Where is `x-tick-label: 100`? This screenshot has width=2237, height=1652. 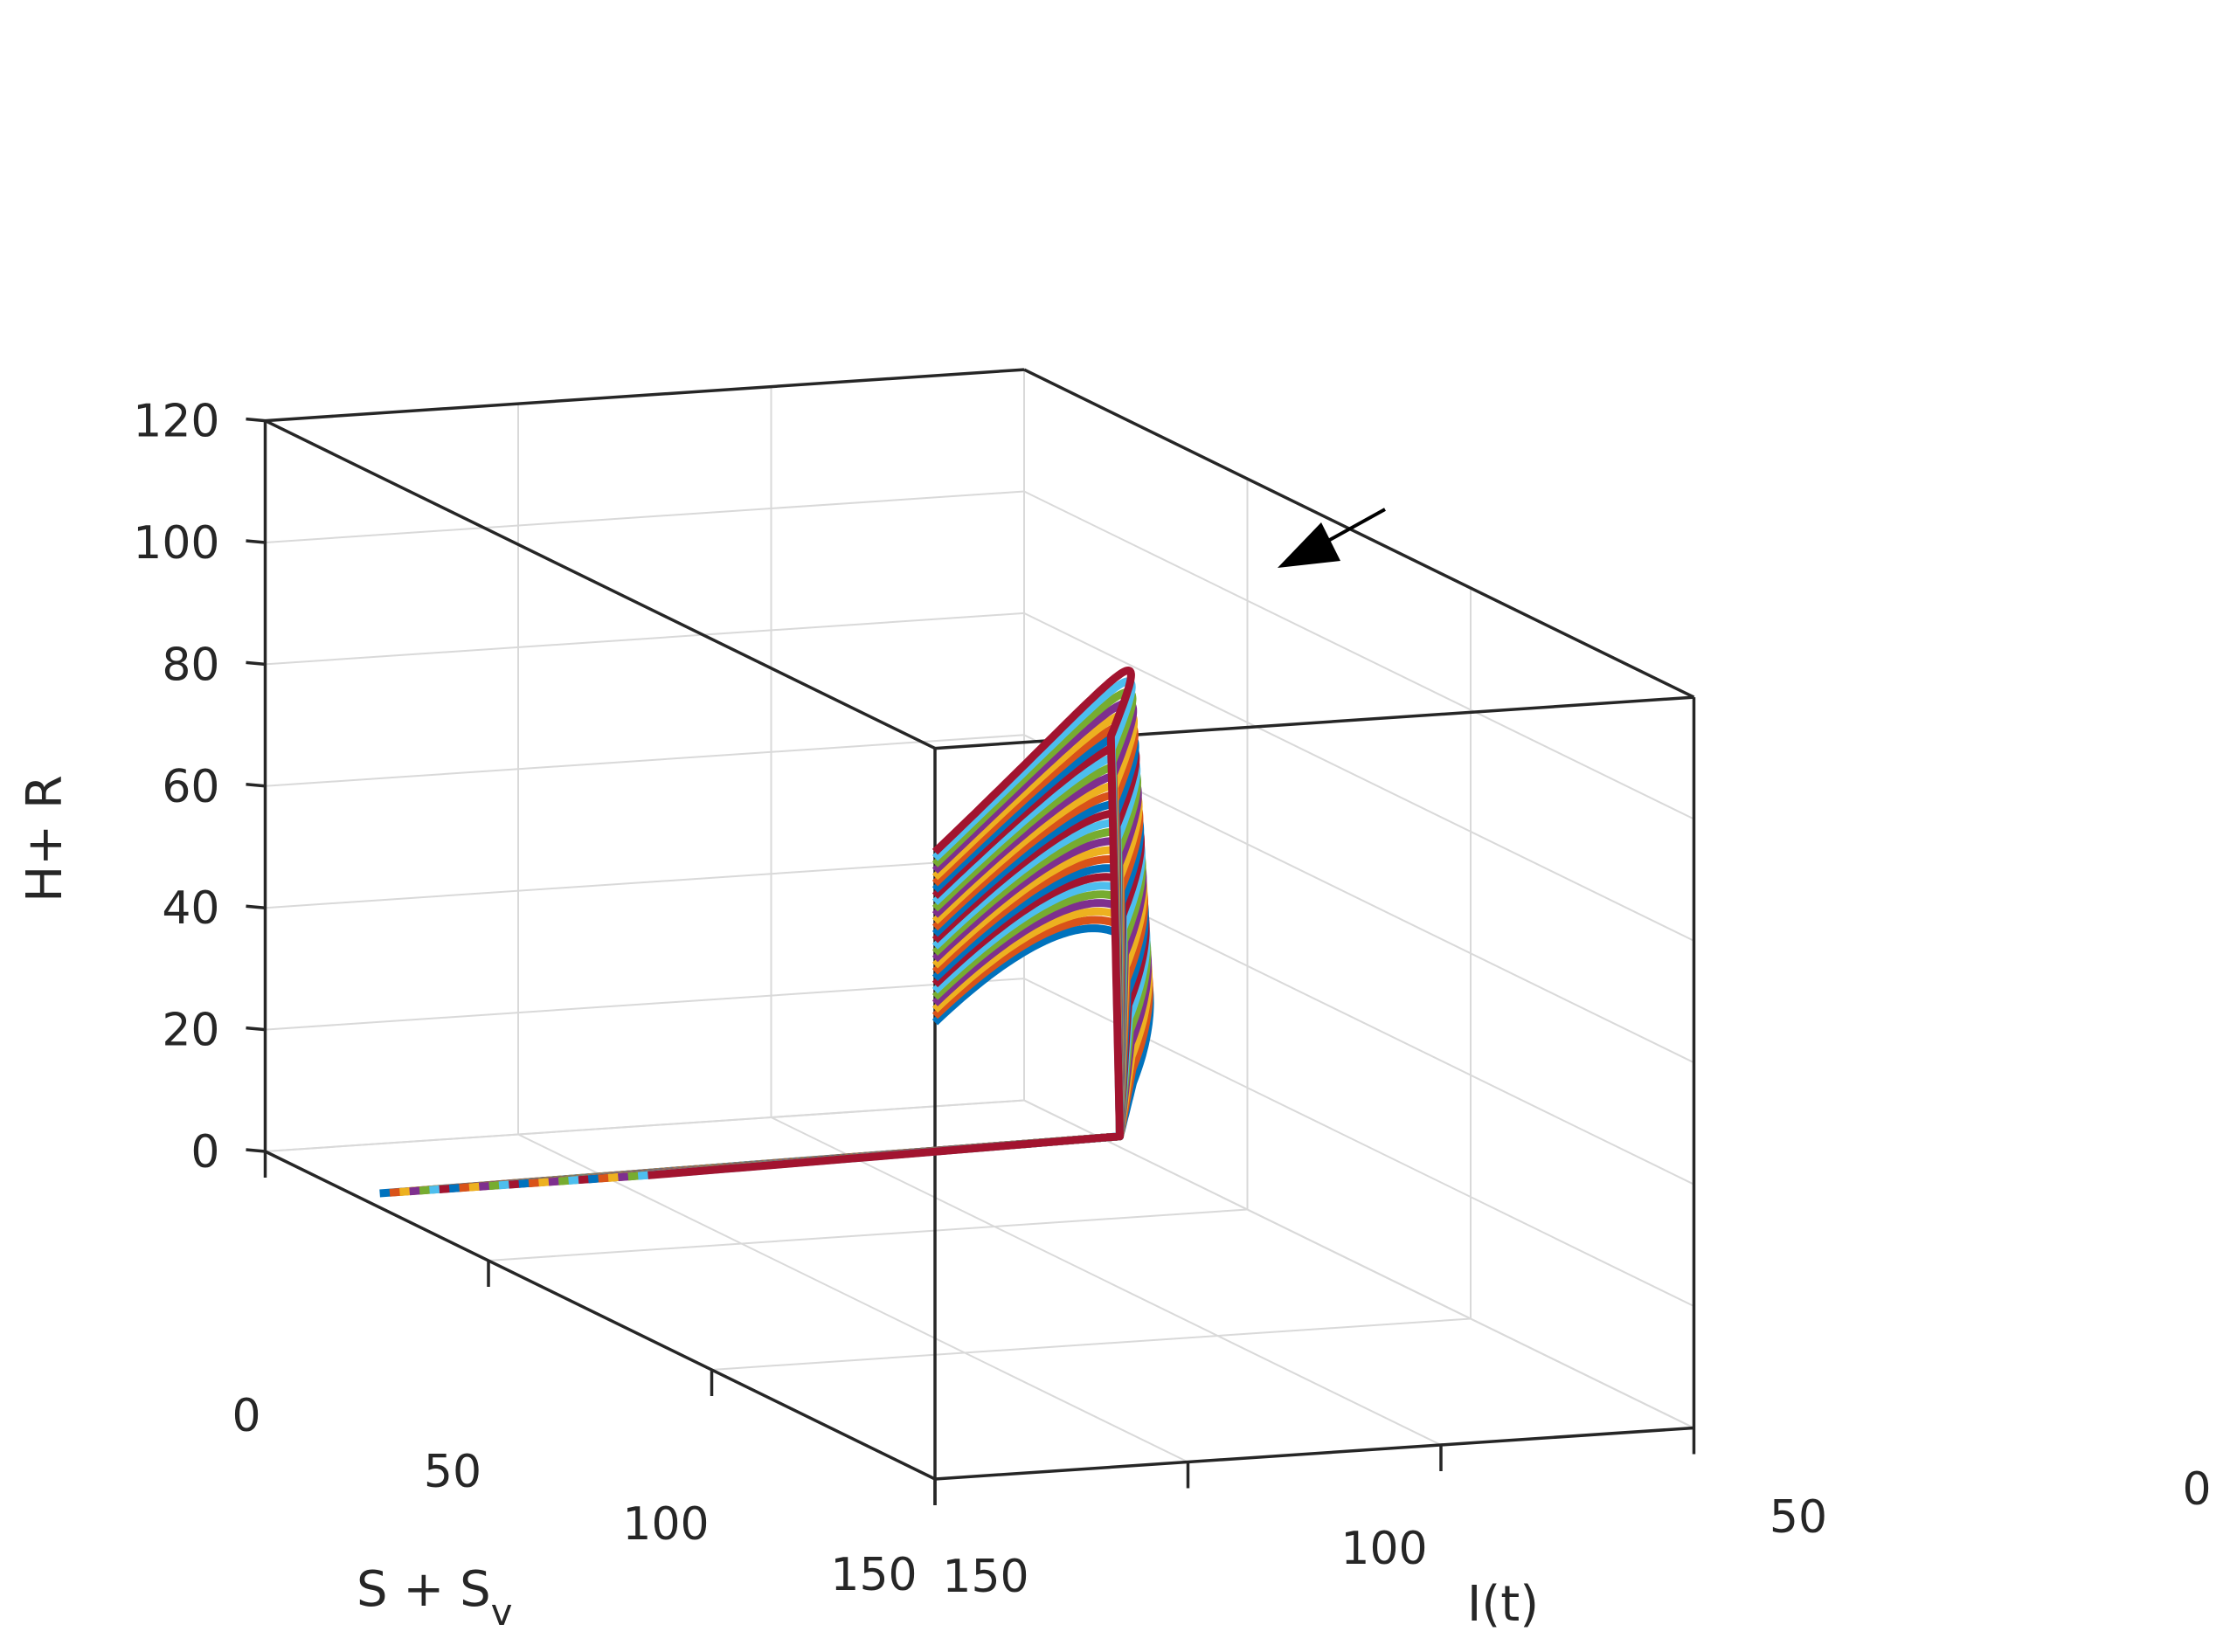
x-tick-label: 100 is located at coordinates (665, 1524).